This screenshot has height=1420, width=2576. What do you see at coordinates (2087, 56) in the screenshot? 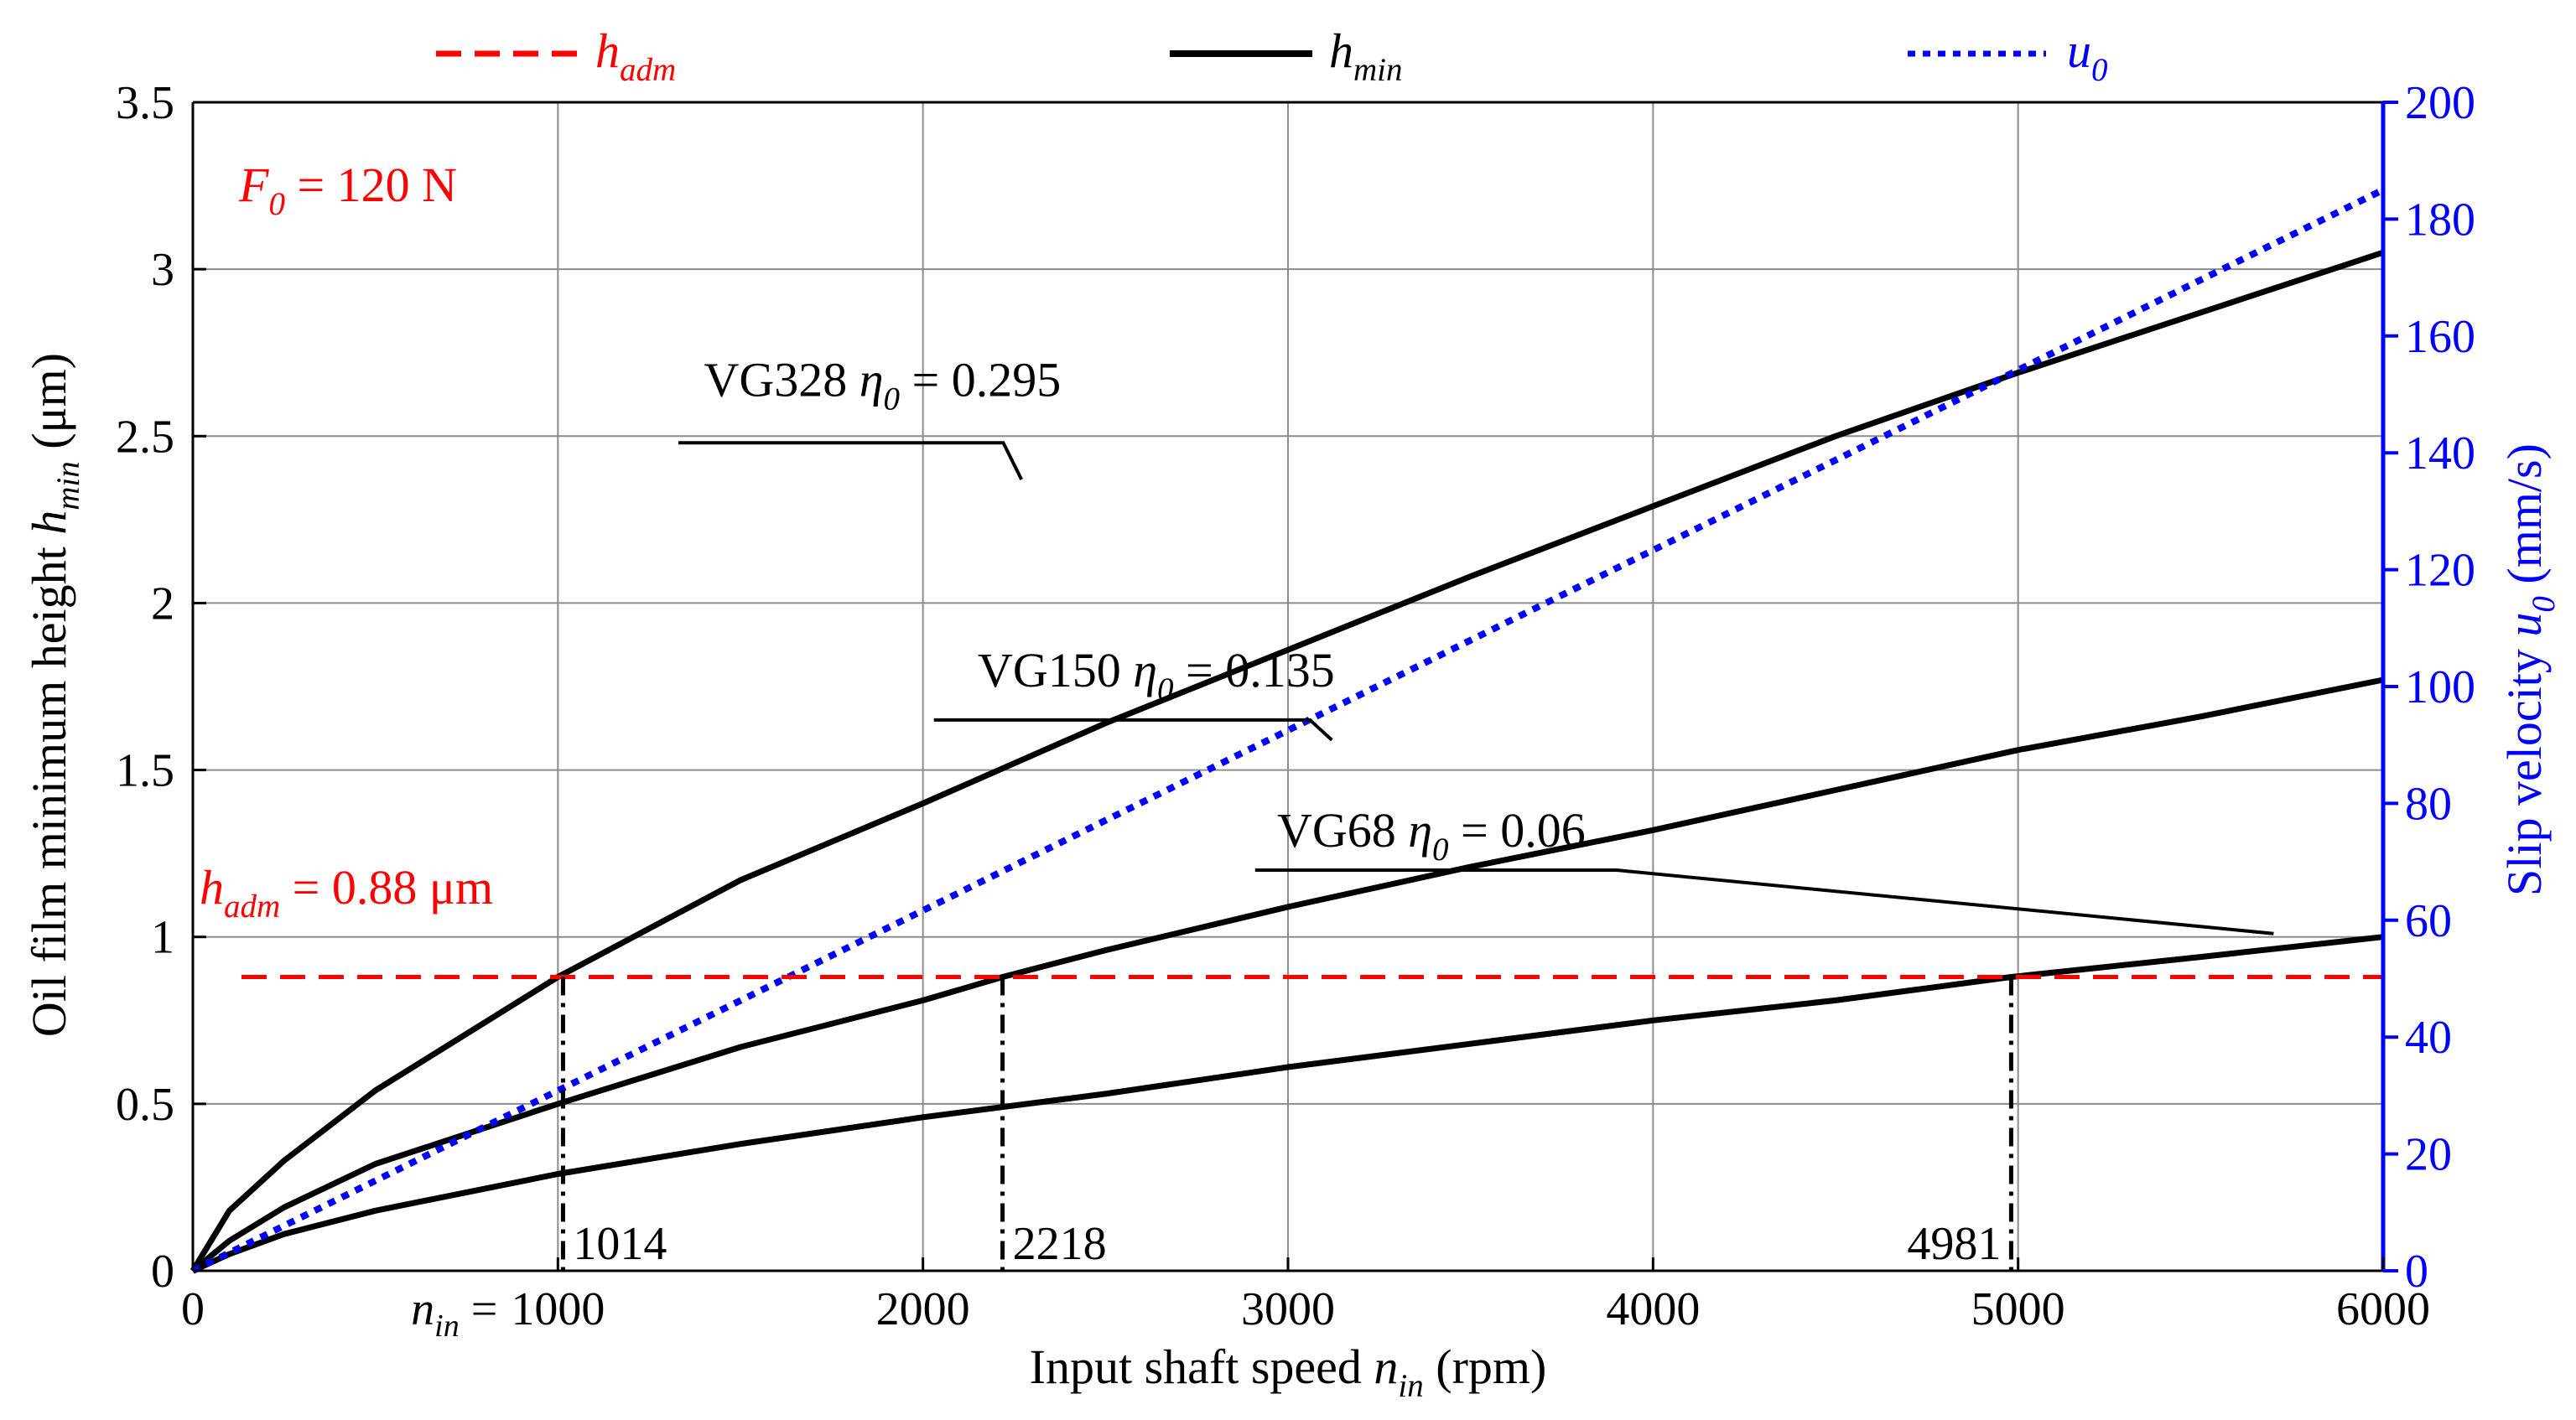
I see `legend-label-u0: u0` at bounding box center [2087, 56].